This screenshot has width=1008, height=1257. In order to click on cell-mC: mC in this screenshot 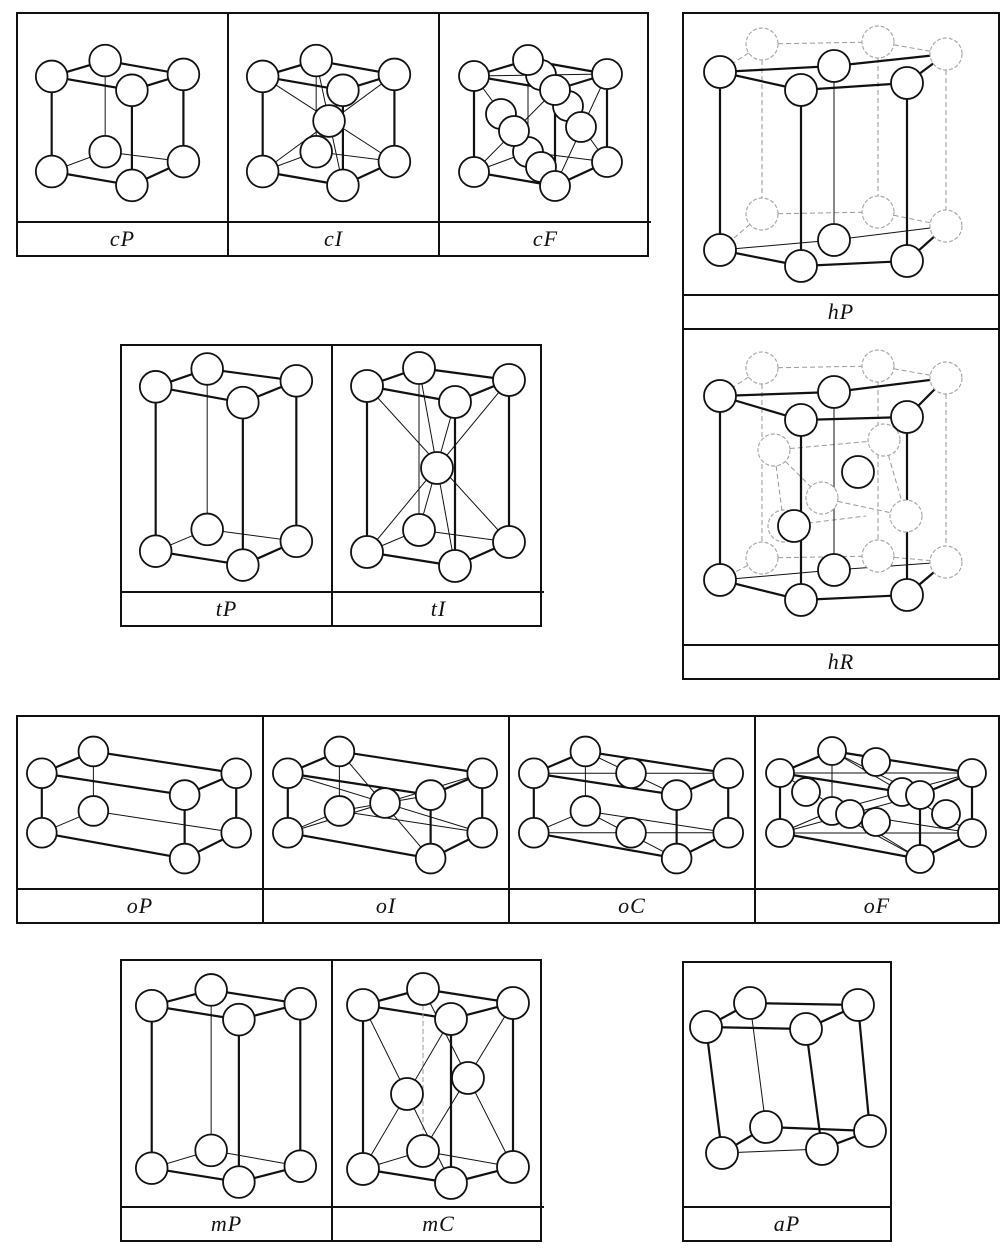, I will do `click(438, 1100)`.